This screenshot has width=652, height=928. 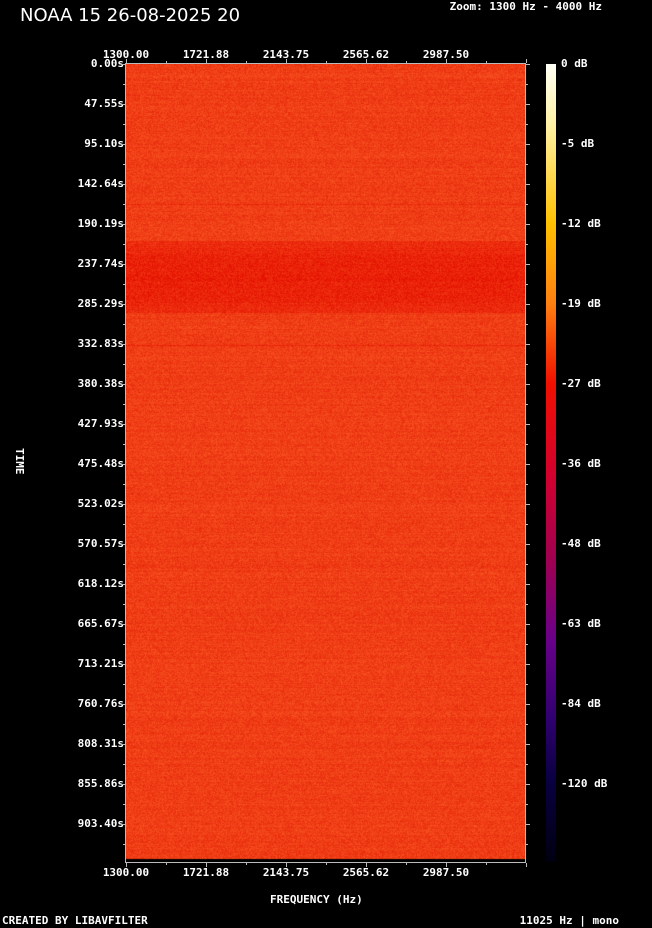 What do you see at coordinates (101, 543) in the screenshot?
I see `y-tick-label: 570.57s` at bounding box center [101, 543].